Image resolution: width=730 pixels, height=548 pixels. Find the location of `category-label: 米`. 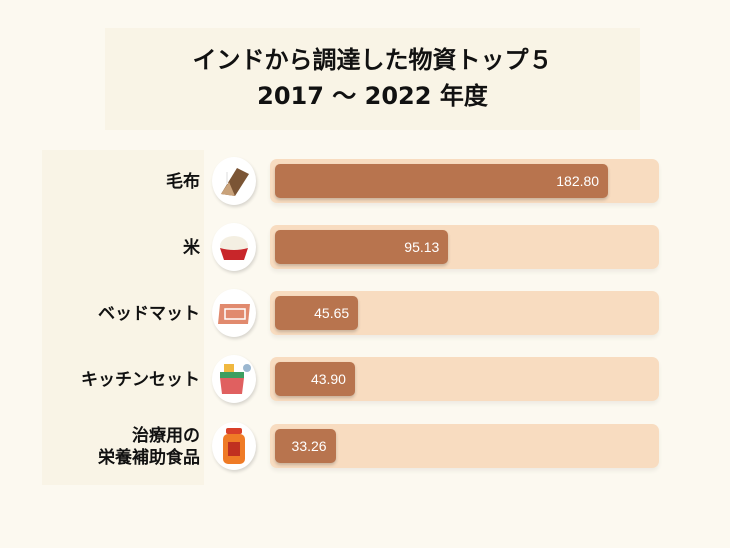

category-label: 米 is located at coordinates (191, 248).